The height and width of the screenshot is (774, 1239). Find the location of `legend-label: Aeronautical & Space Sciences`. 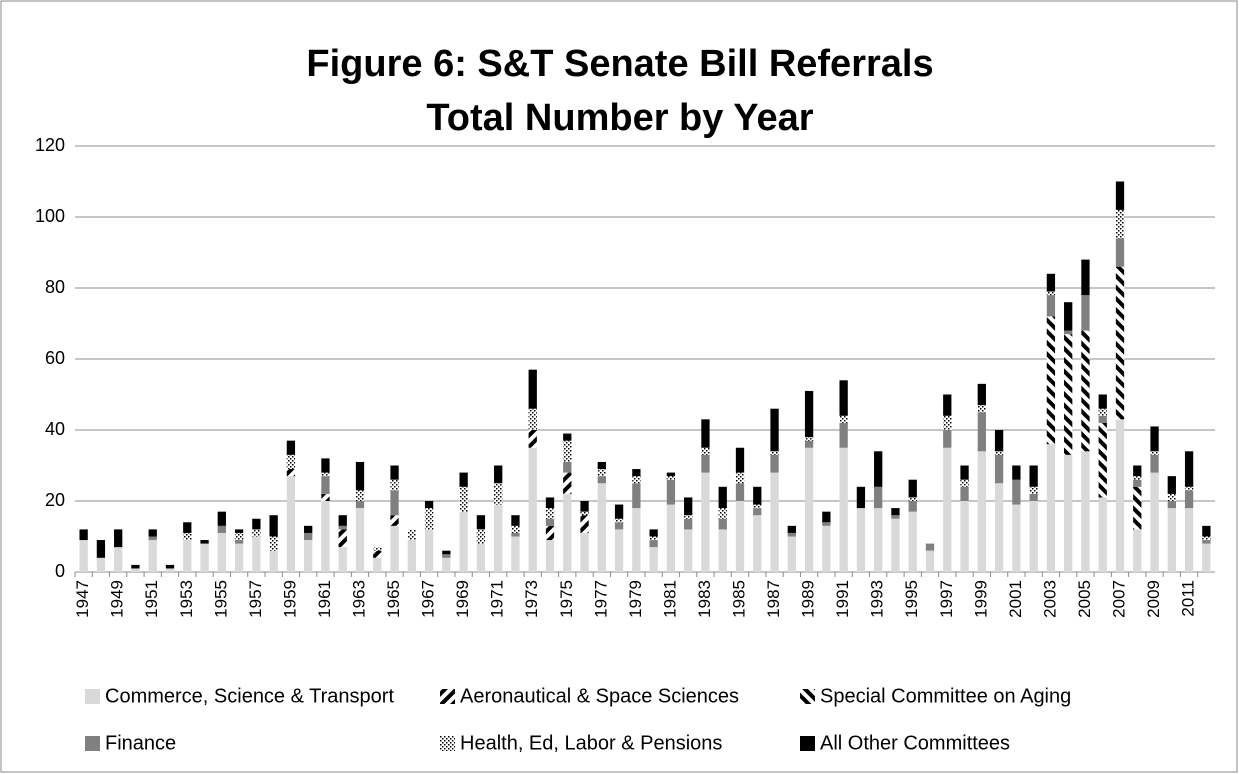

legend-label: Aeronautical & Space Sciences is located at coordinates (599, 696).